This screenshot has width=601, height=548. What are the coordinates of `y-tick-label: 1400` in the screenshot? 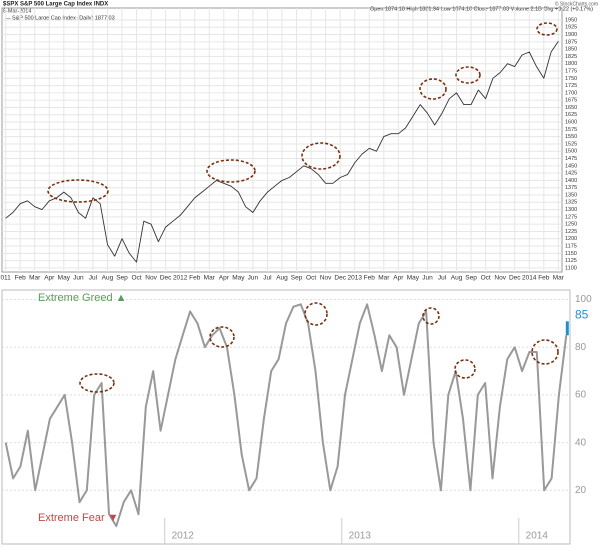 It's located at (571, 181).